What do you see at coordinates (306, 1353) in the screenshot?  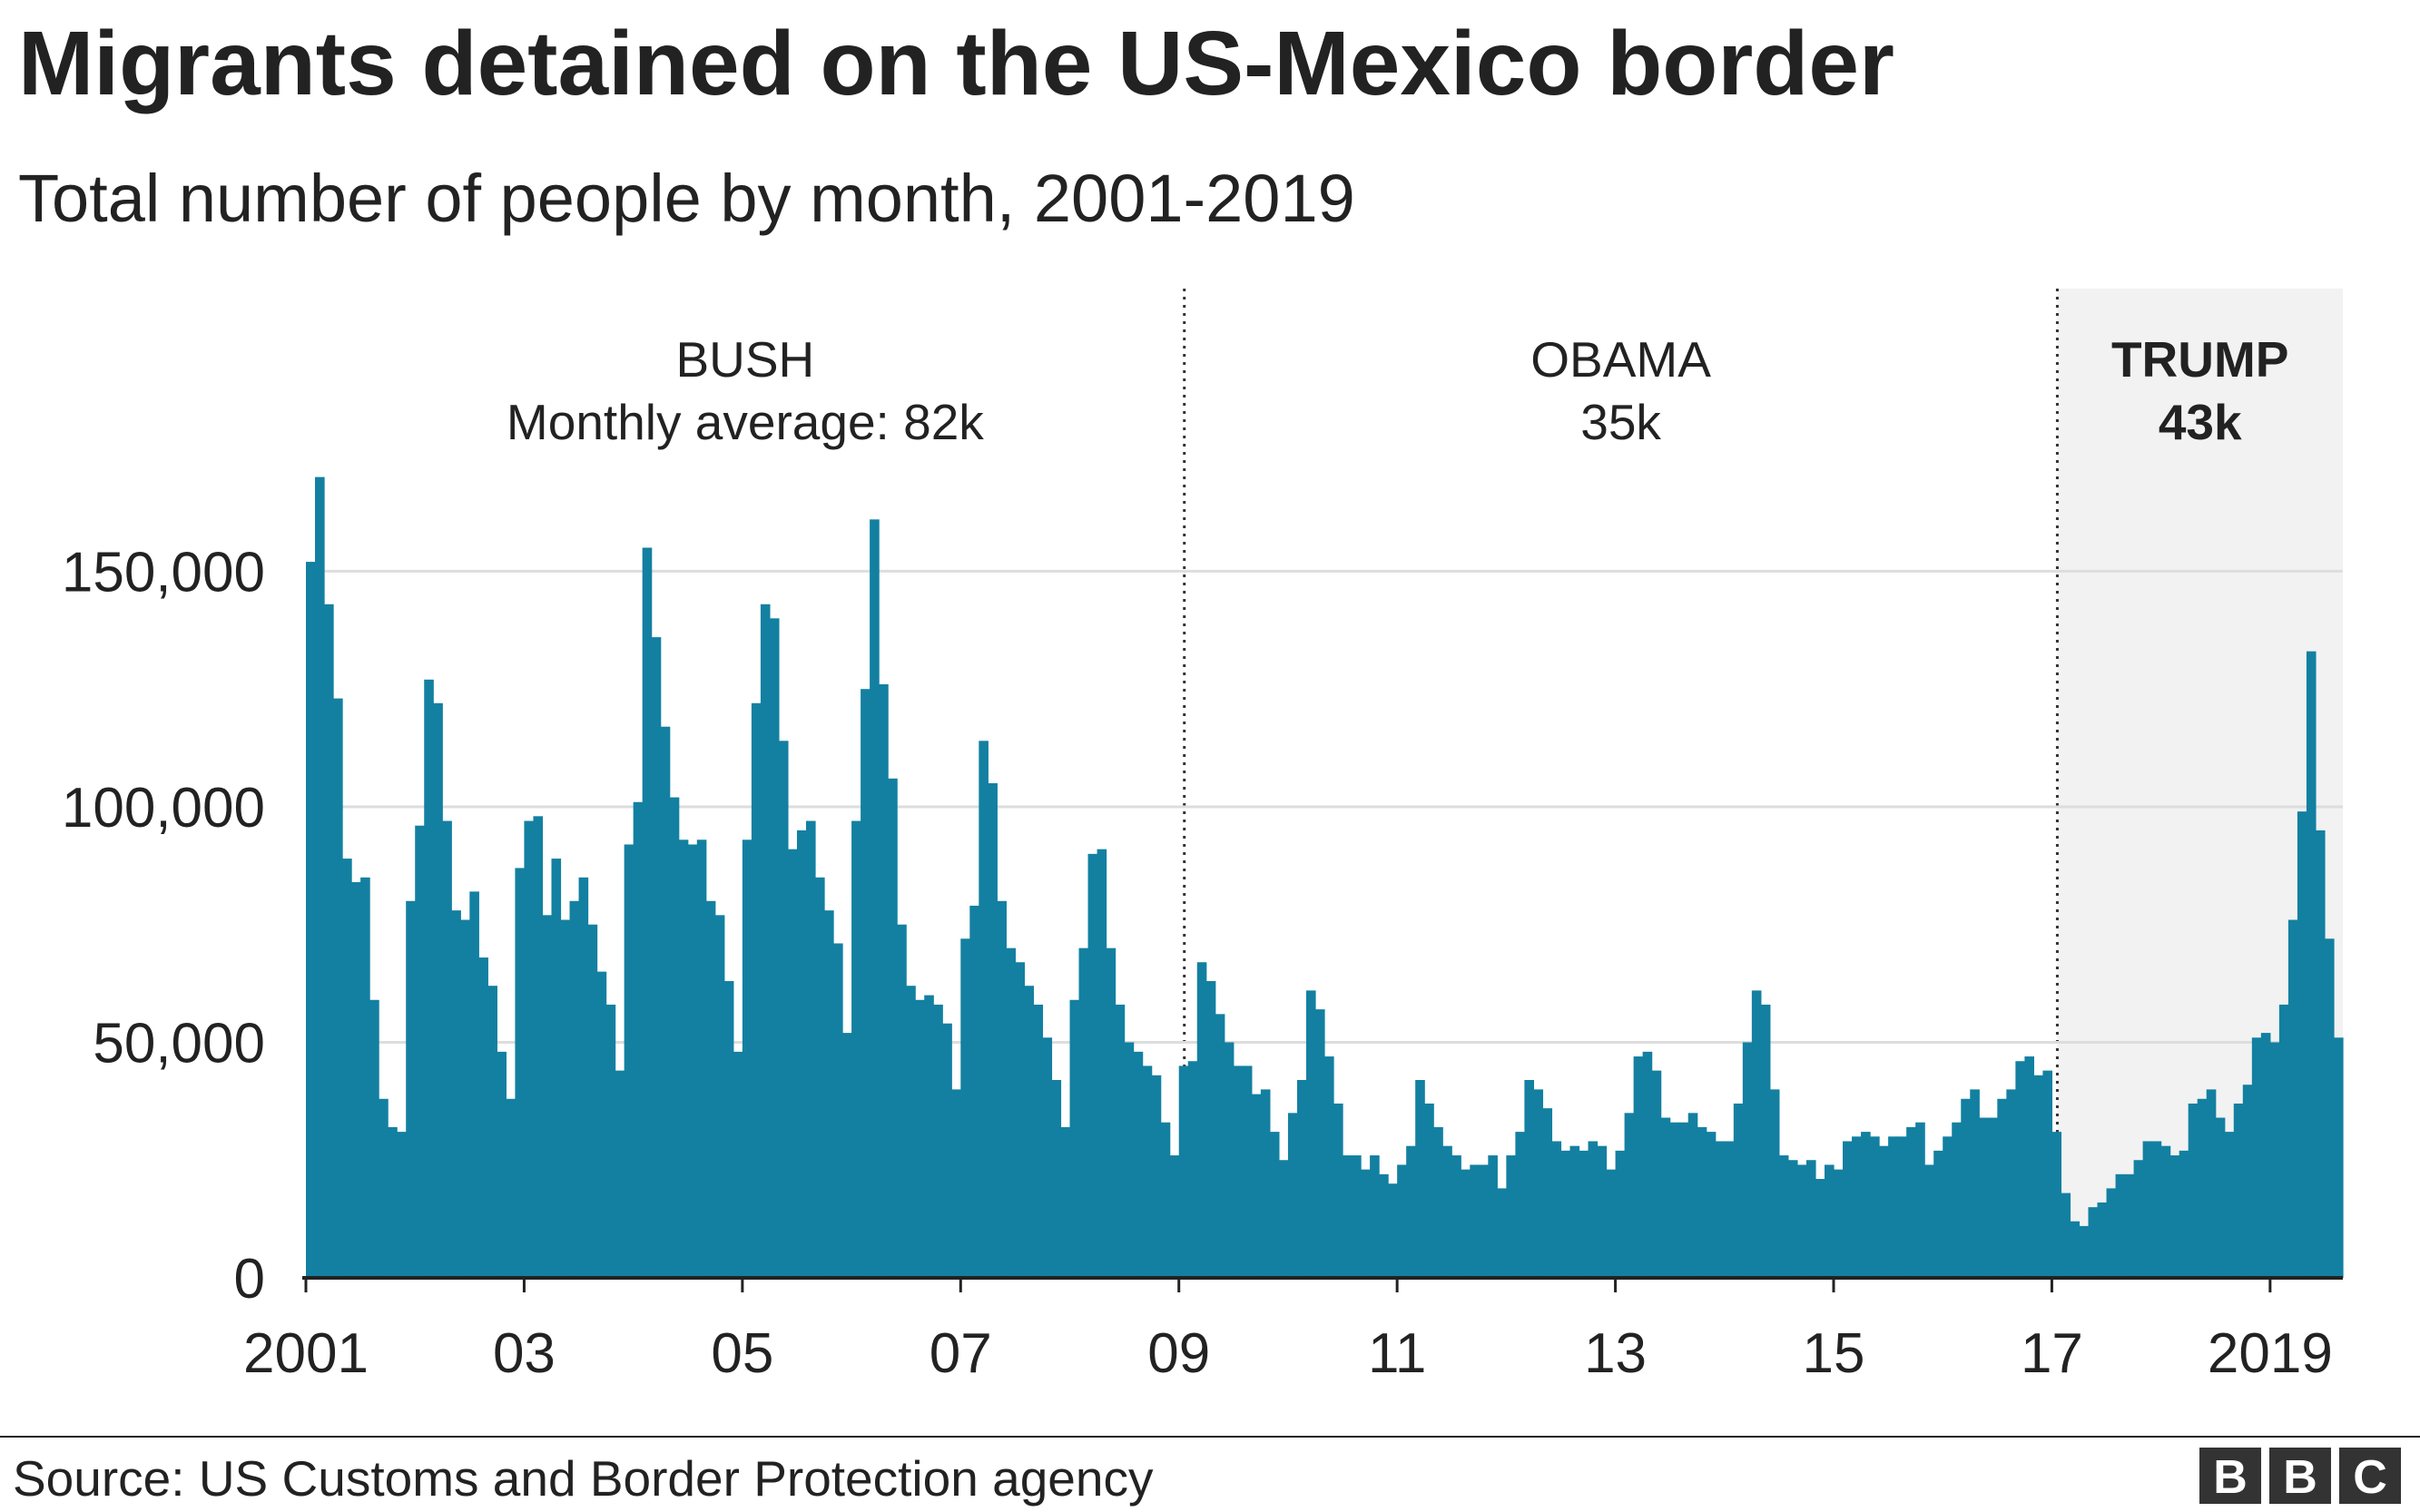 I see `x-tick-label: 2001` at bounding box center [306, 1353].